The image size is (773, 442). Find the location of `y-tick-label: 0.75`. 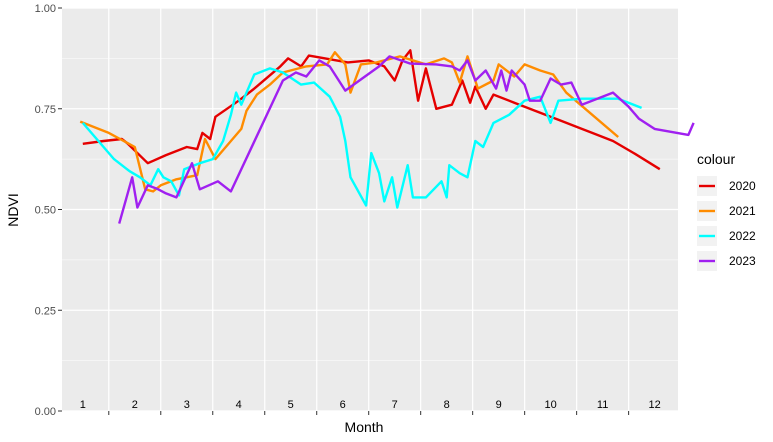

y-tick-label: 0.75 is located at coordinates (45, 110).